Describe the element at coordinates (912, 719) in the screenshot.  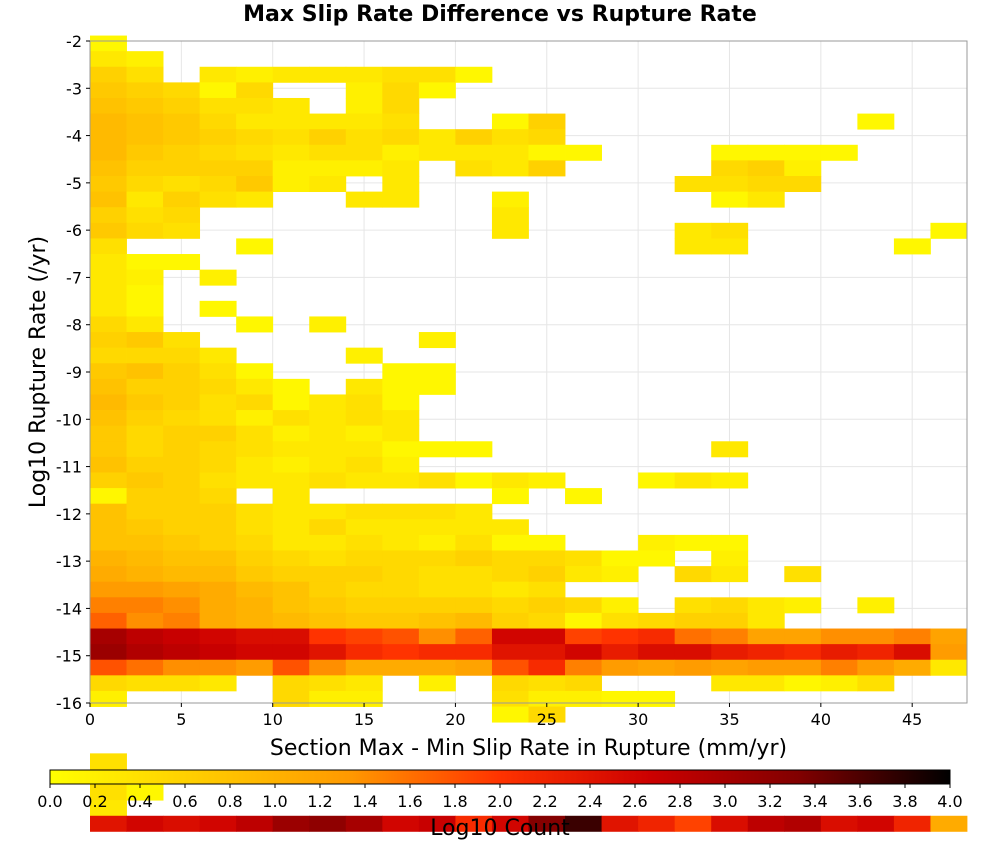
I see `x-tick-label: 45` at that location.